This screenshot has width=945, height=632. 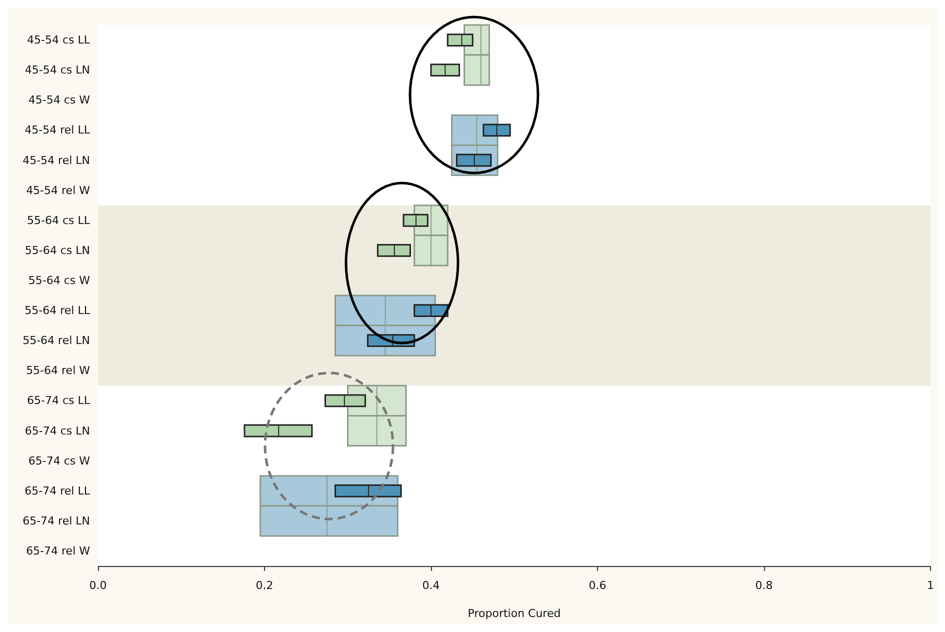 What do you see at coordinates (58, 190) in the screenshot?
I see `y-tick-label: 45-54 rel W` at bounding box center [58, 190].